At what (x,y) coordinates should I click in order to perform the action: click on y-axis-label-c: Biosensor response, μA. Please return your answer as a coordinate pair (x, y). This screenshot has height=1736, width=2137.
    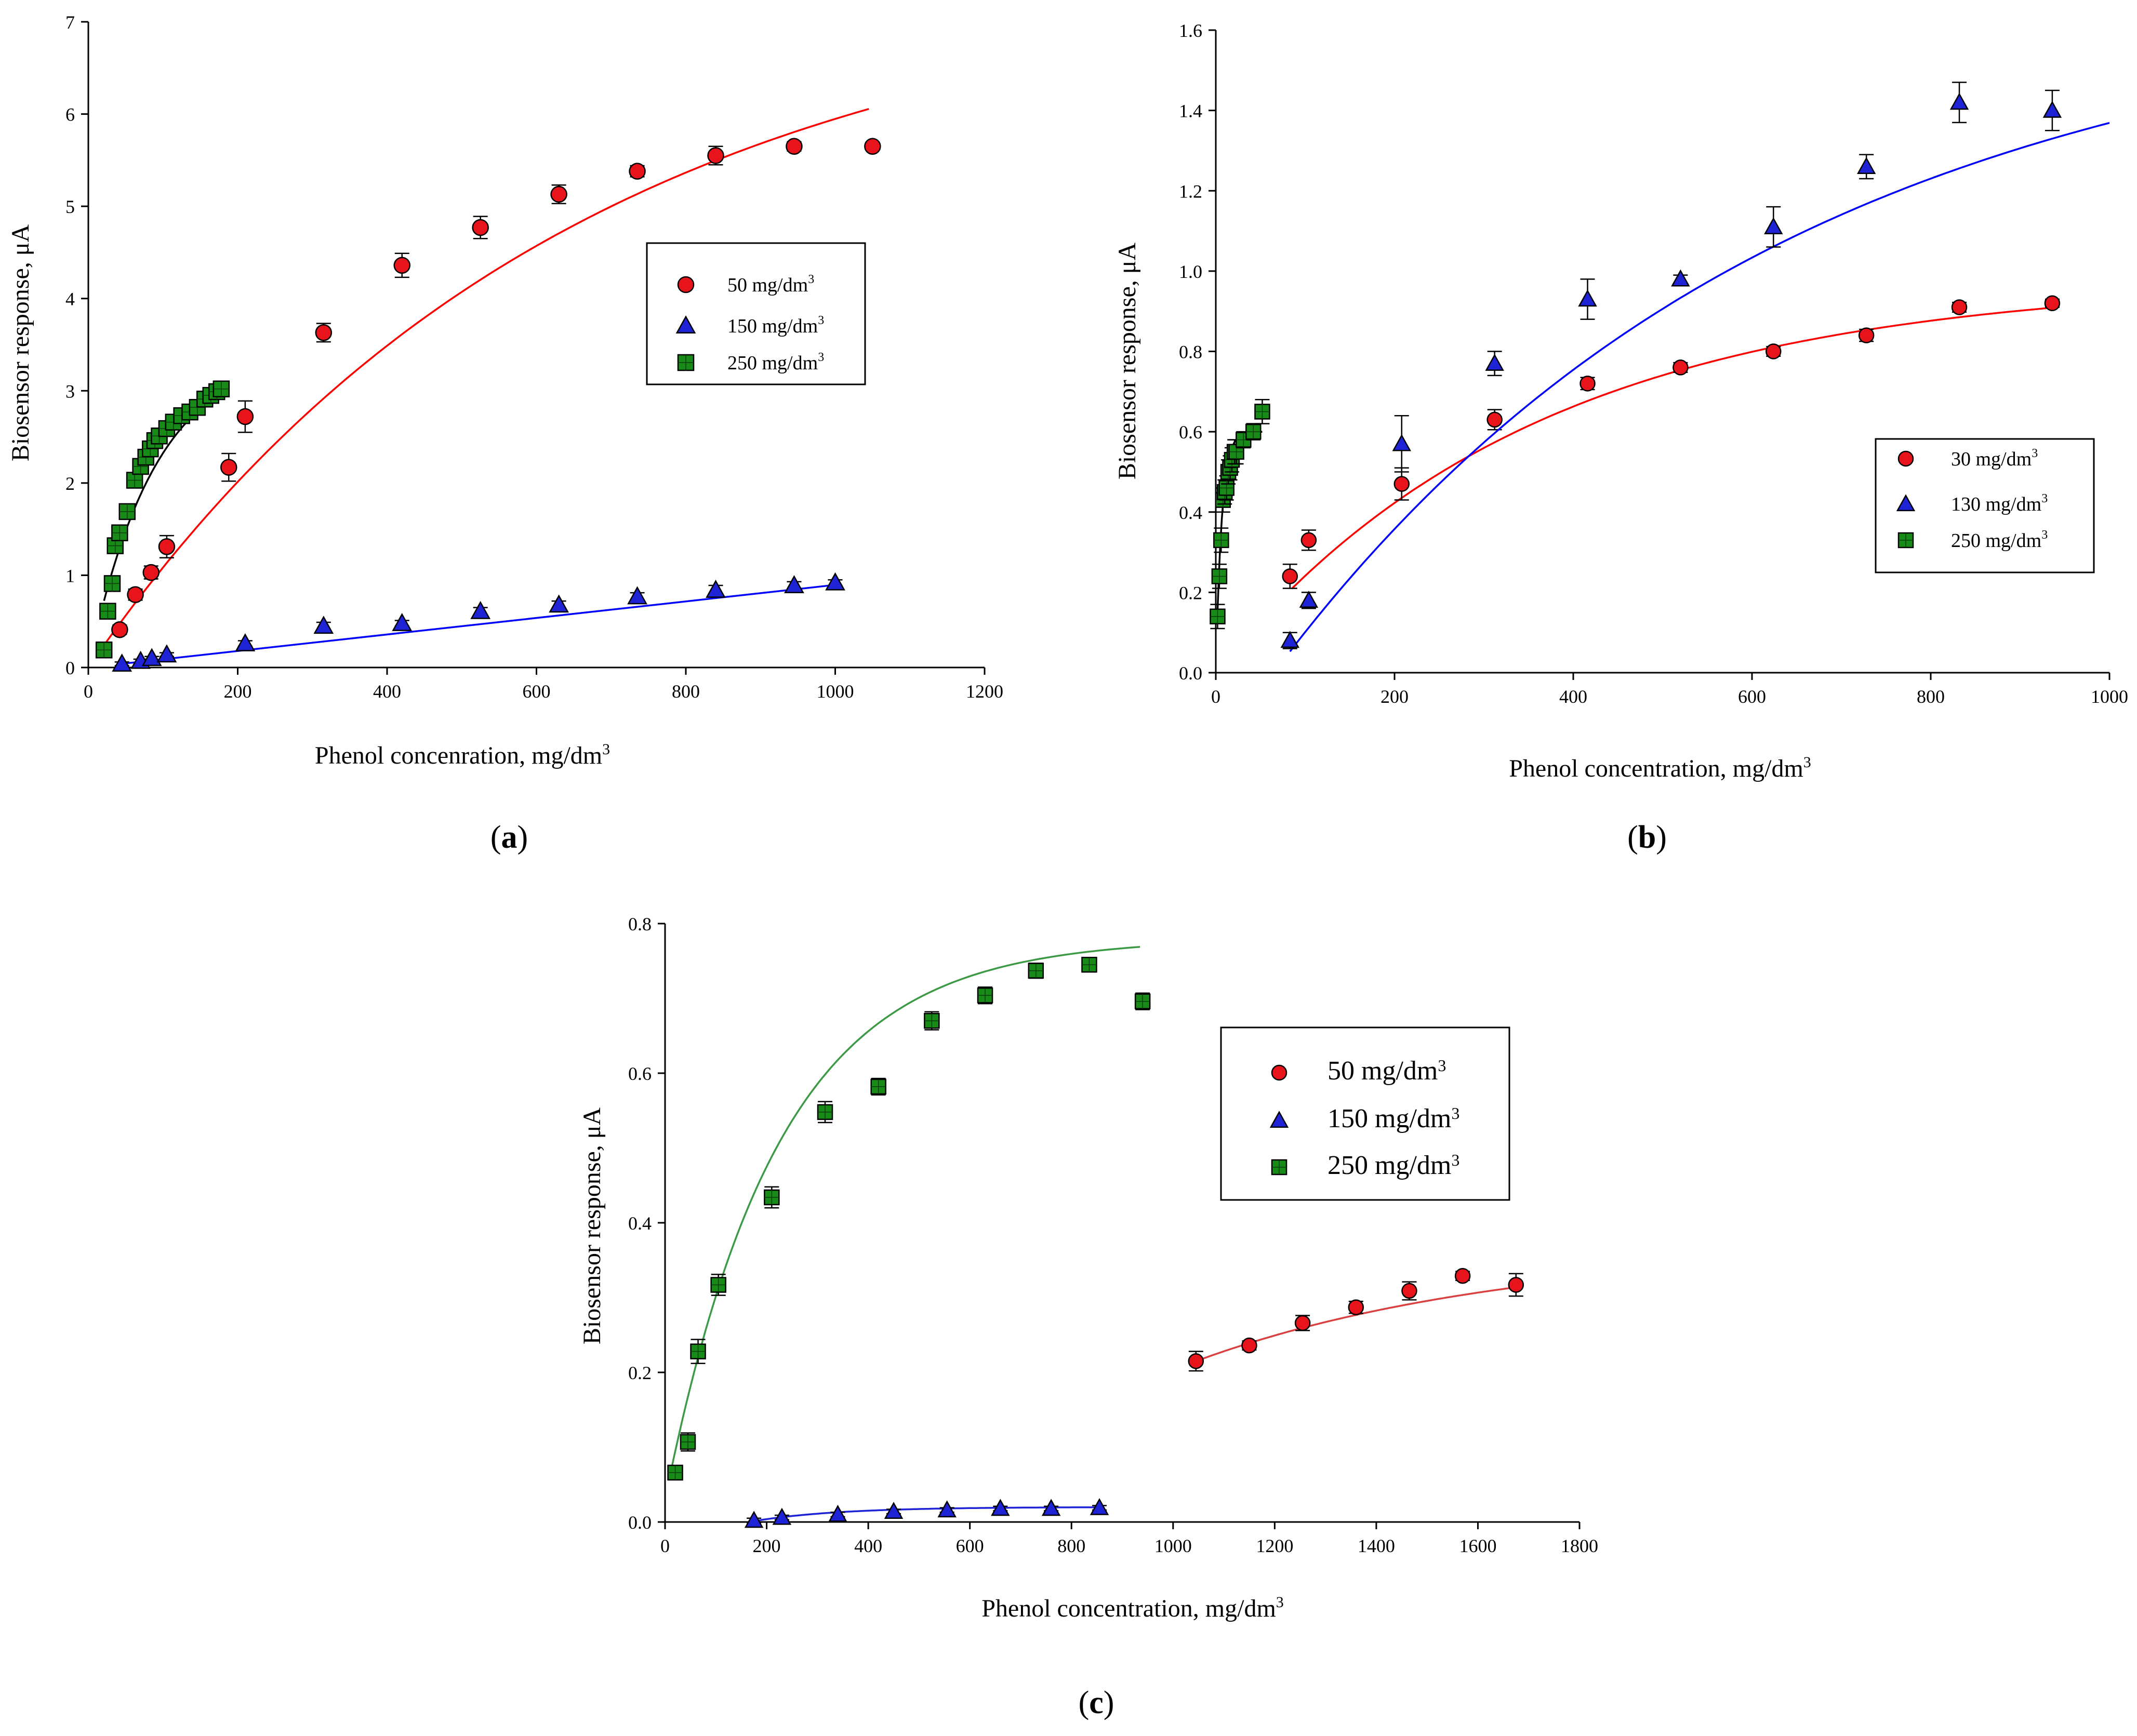
    Looking at the image, I should click on (592, 1225).